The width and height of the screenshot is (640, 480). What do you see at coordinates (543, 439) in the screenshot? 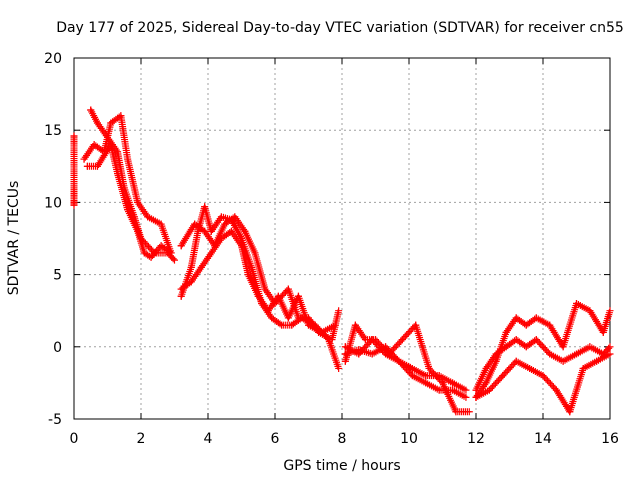
I see `x-tick-label: 14` at bounding box center [543, 439].